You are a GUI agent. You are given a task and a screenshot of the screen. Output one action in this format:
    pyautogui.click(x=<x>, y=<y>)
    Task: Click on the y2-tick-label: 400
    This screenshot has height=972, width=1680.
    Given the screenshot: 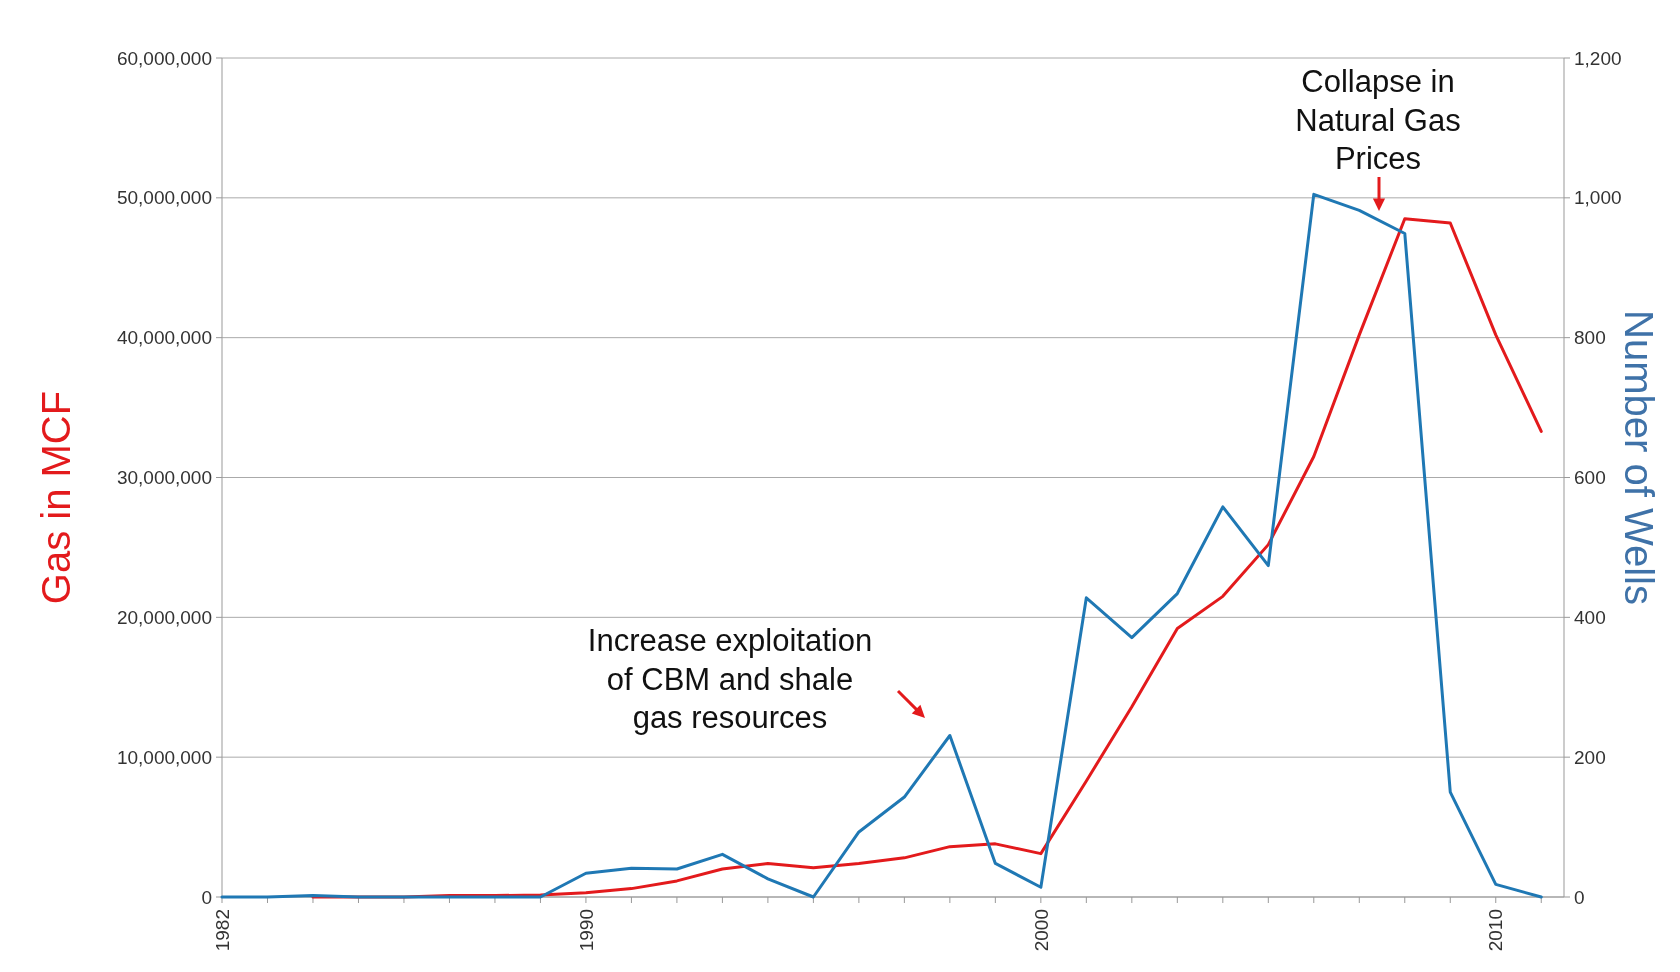 What is the action you would take?
    pyautogui.click(x=1590, y=617)
    